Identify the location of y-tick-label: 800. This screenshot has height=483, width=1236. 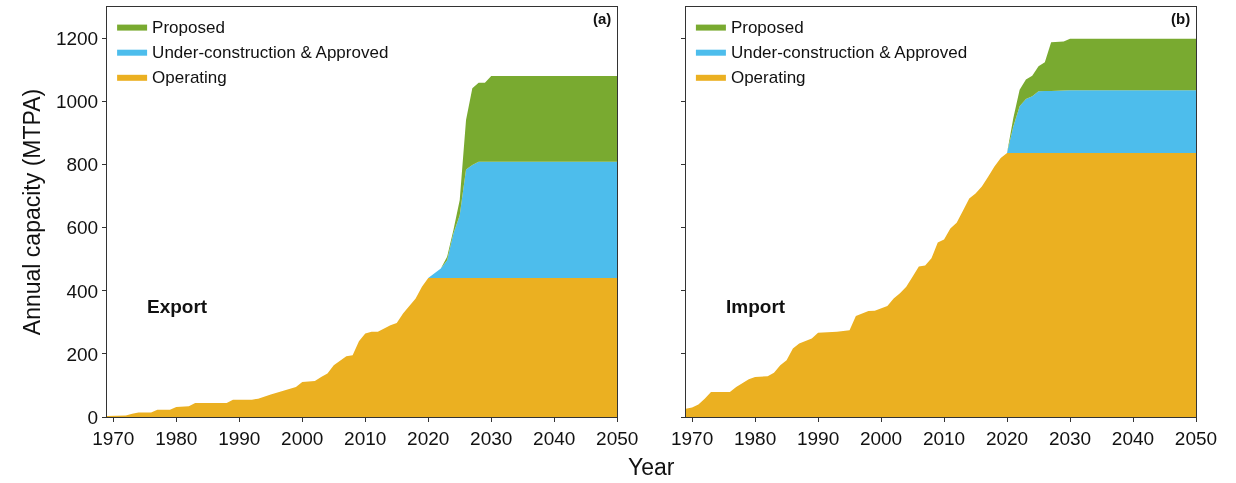
(82, 165).